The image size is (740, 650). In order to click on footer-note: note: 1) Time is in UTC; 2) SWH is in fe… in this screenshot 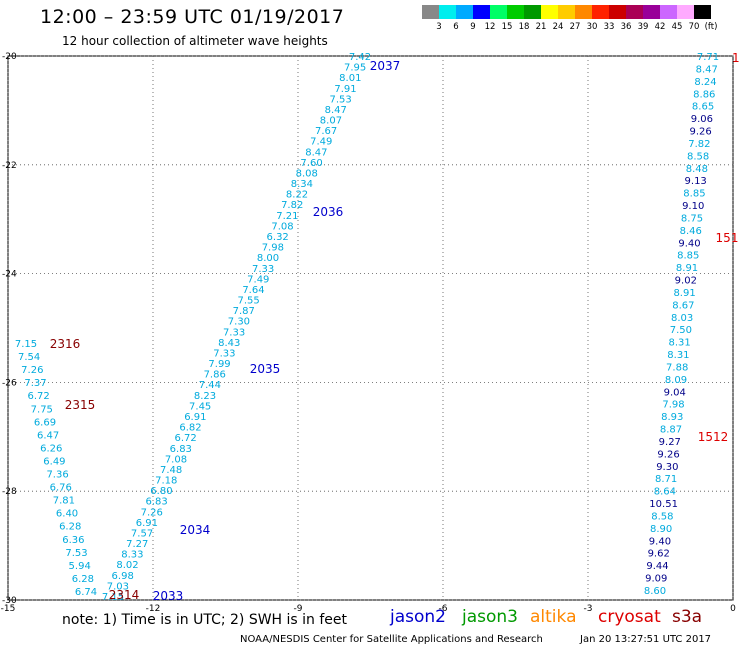, I will do `click(205, 620)`.